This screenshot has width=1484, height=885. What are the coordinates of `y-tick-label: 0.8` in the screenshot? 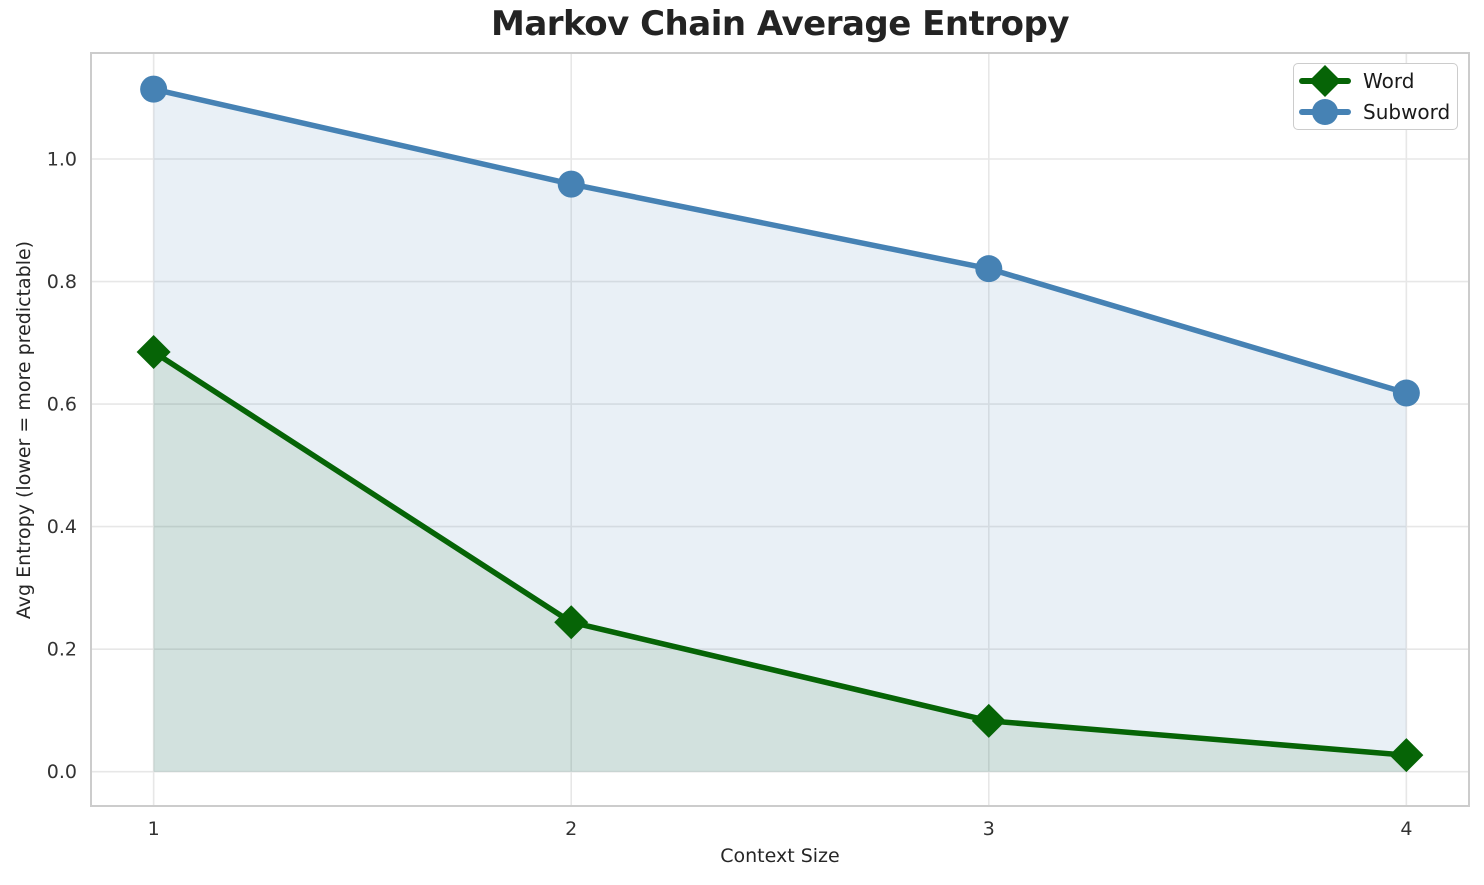 It's located at (62, 282).